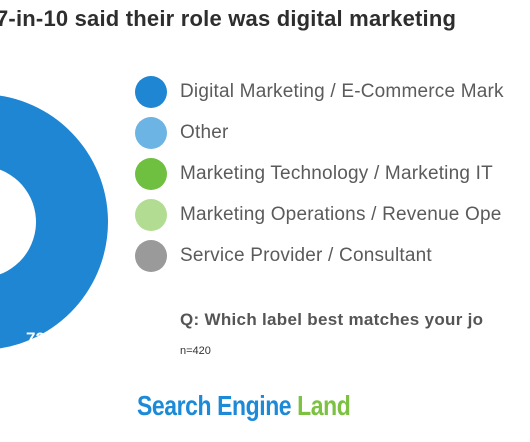 This screenshot has height=442, width=530. What do you see at coordinates (217, 405) in the screenshot?
I see `logo-text-main: Search Engine` at bounding box center [217, 405].